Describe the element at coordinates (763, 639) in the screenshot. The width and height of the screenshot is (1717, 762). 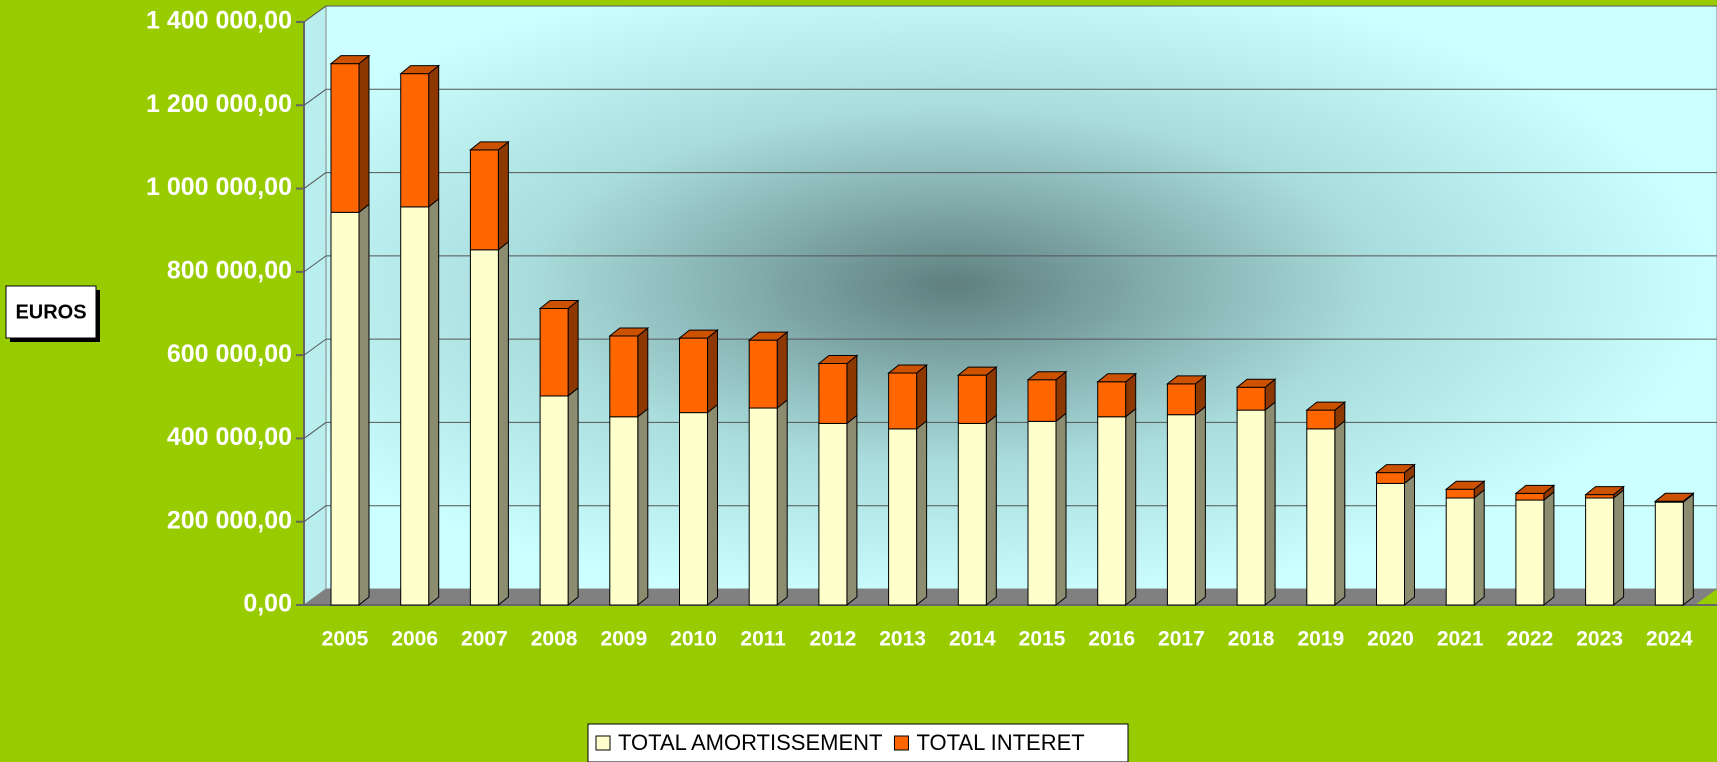
I see `x-tick-label: 2011` at that location.